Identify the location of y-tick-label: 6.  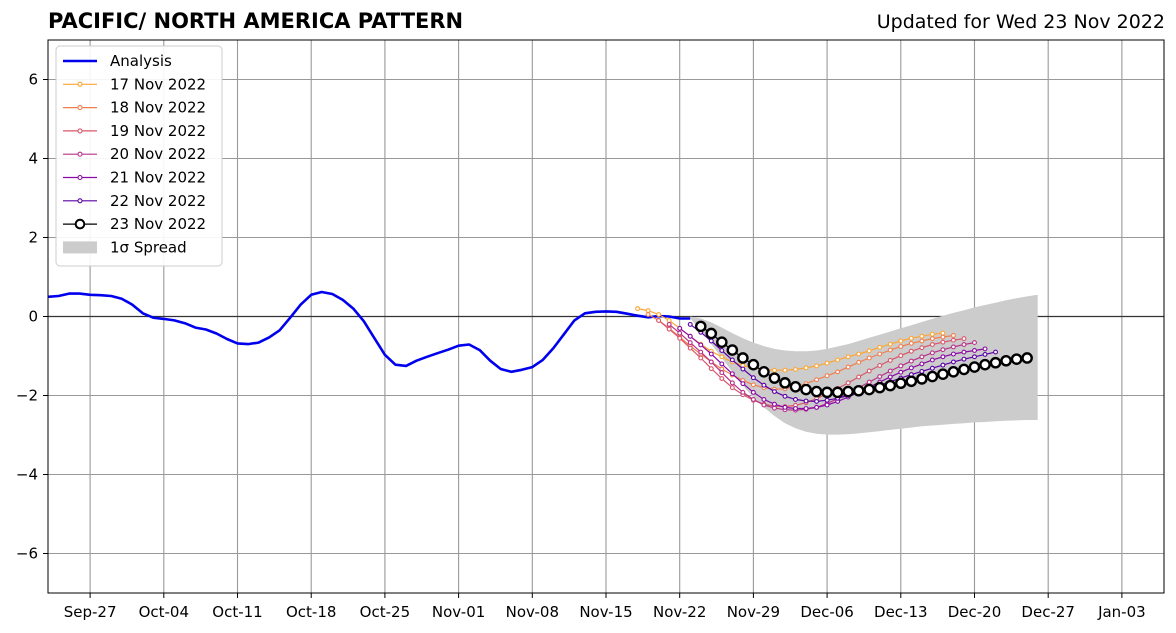
(33, 80).